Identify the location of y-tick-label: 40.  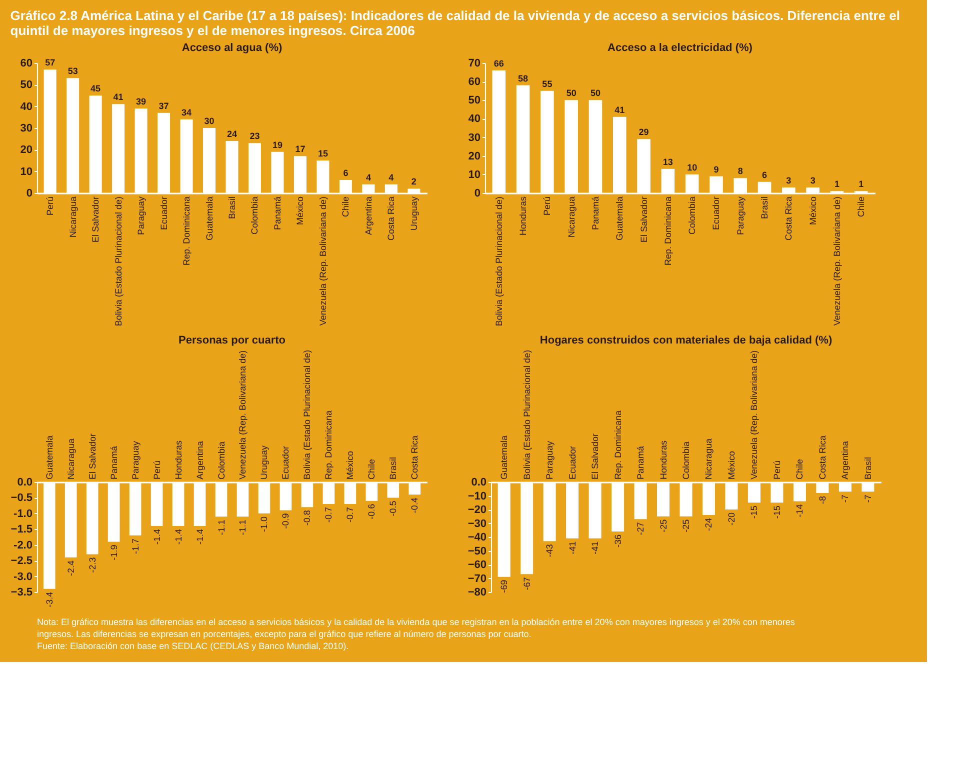
(26, 106).